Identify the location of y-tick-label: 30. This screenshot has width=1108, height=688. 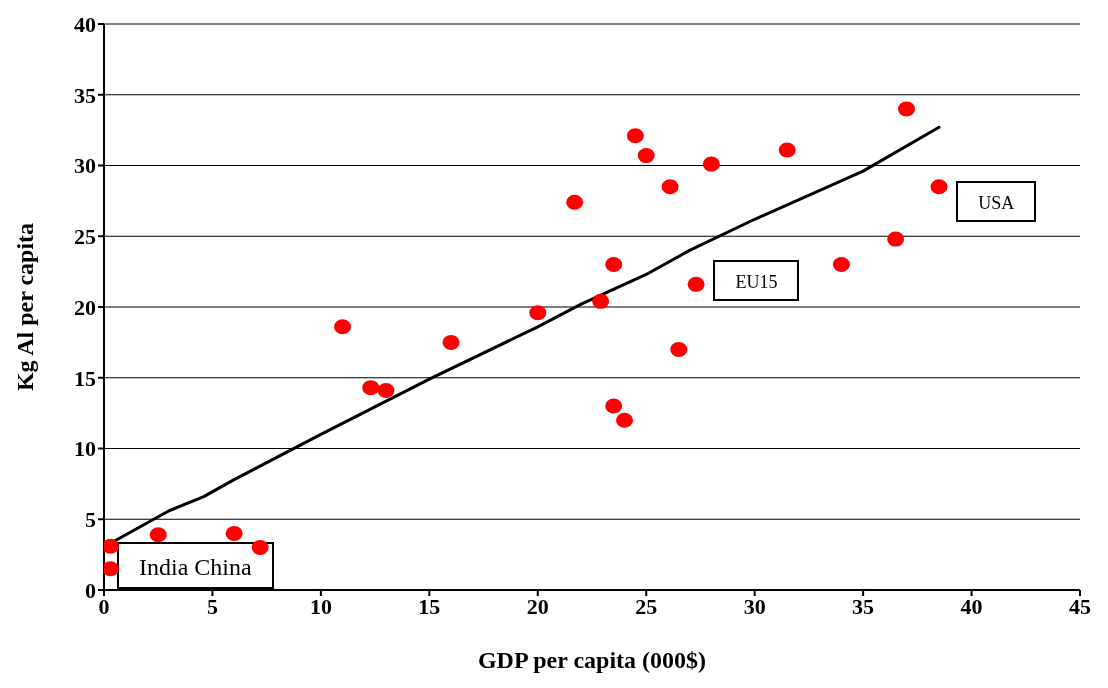
(85, 166).